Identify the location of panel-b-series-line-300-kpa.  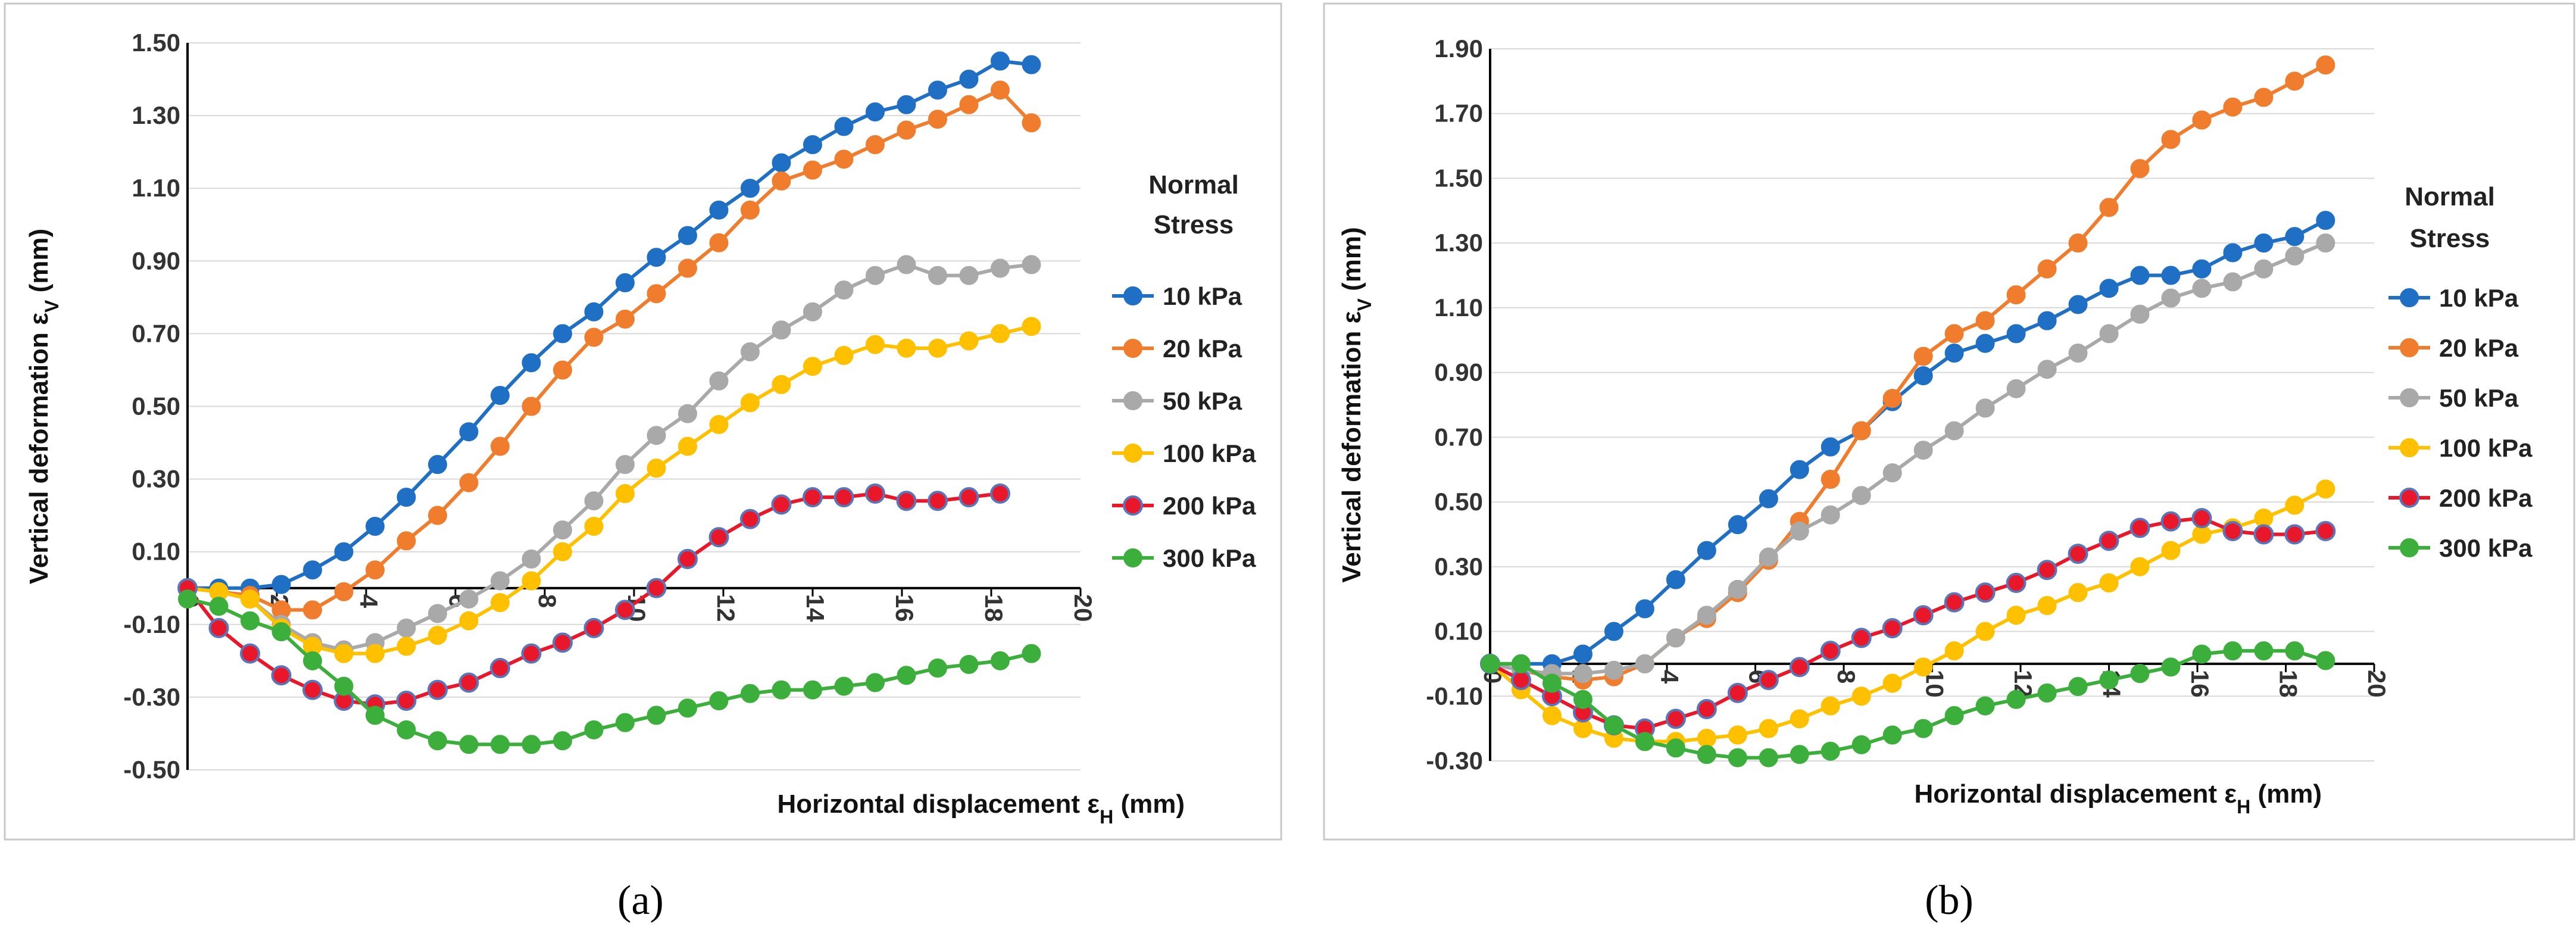
(1908, 704).